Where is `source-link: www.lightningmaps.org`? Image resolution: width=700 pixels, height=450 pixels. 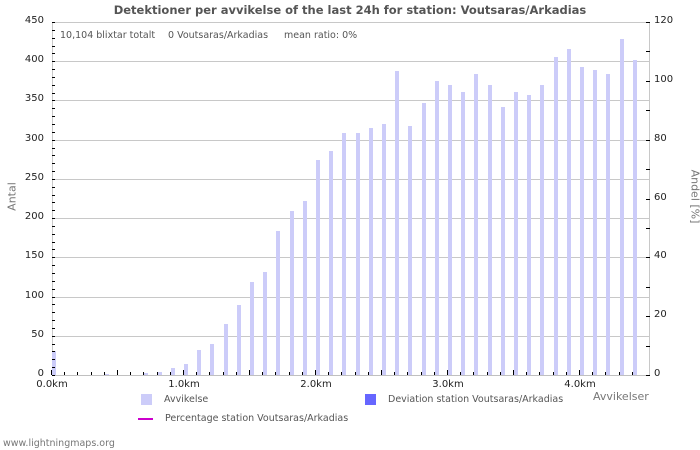 source-link: www.lightningmaps.org is located at coordinates (59, 443).